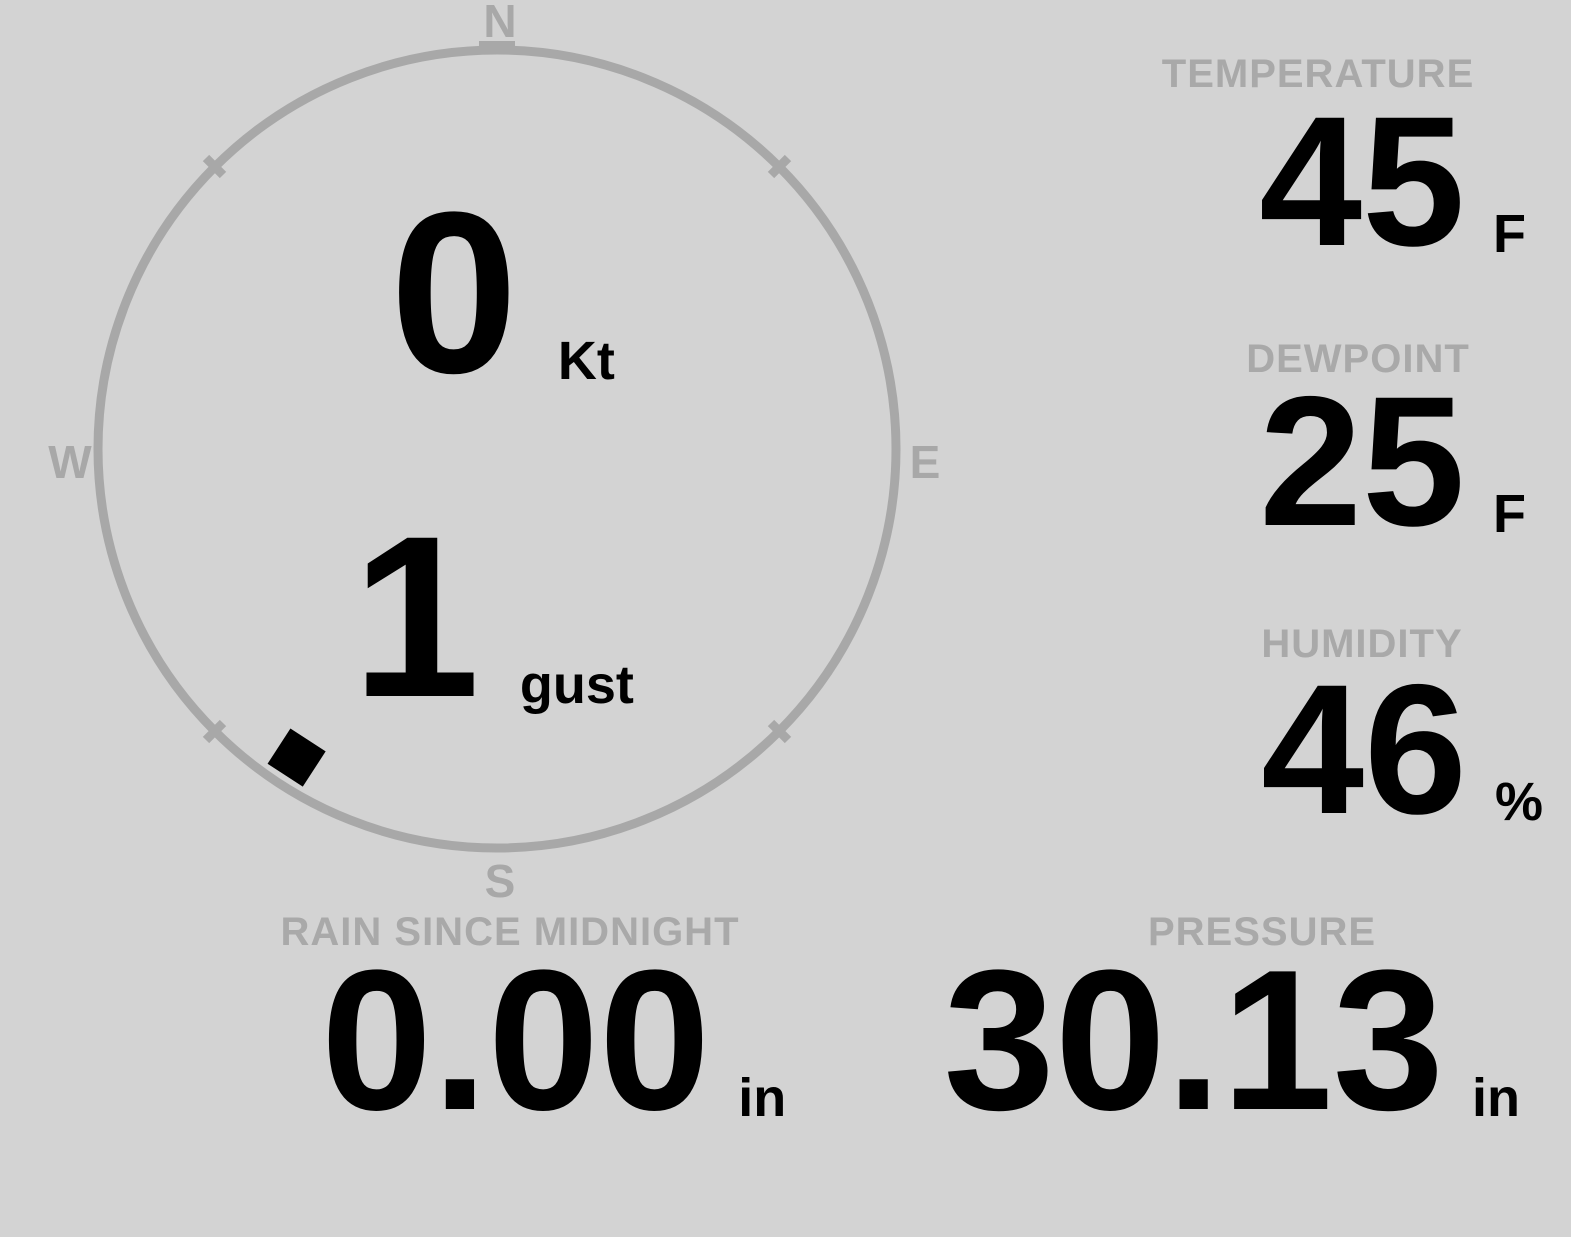  What do you see at coordinates (214, 166) in the screenshot?
I see `compass-tick-nw` at bounding box center [214, 166].